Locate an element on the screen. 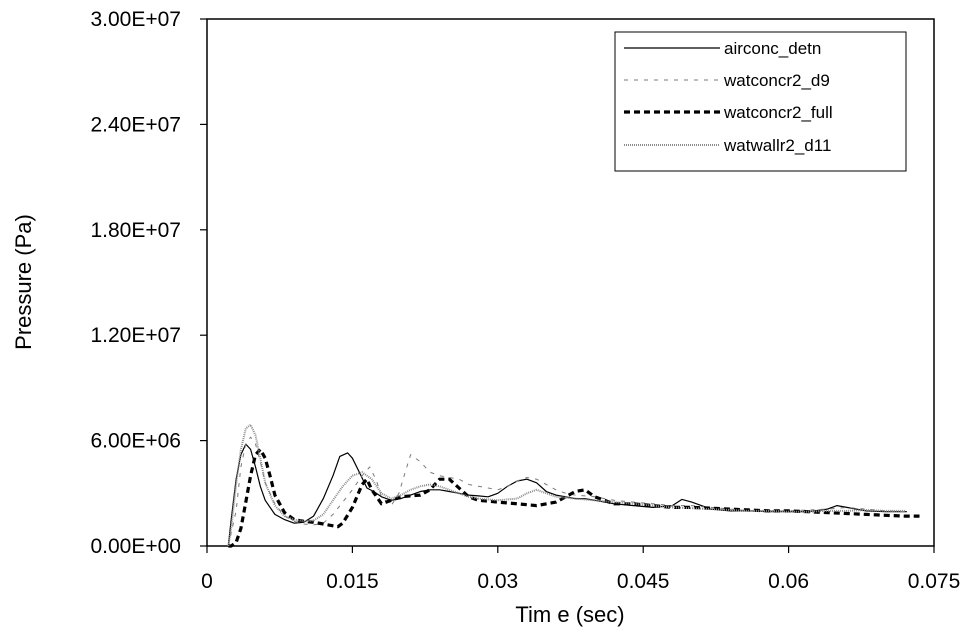 The height and width of the screenshot is (641, 975). y-tick-label: 3.00E+07 is located at coordinates (135, 19).